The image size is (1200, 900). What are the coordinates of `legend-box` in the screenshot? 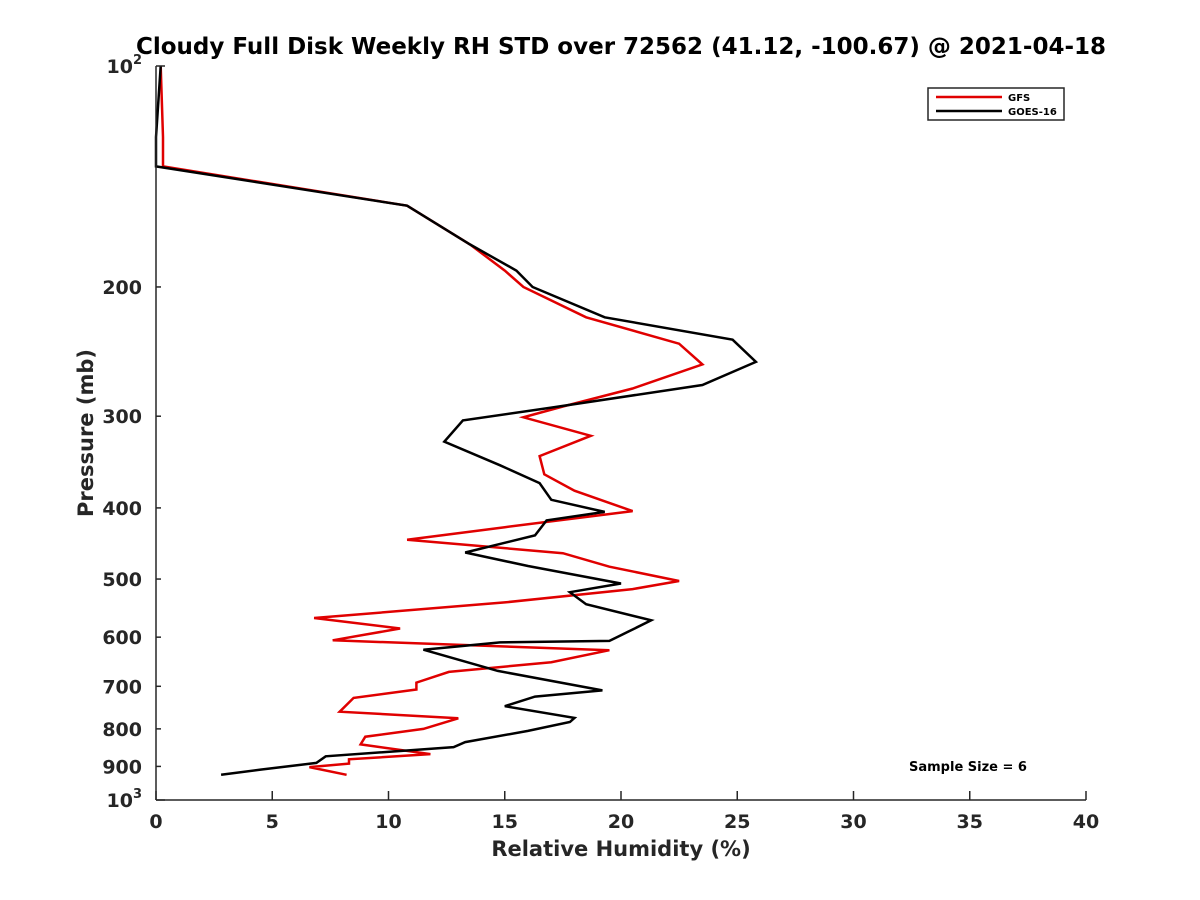 It's located at (996, 104).